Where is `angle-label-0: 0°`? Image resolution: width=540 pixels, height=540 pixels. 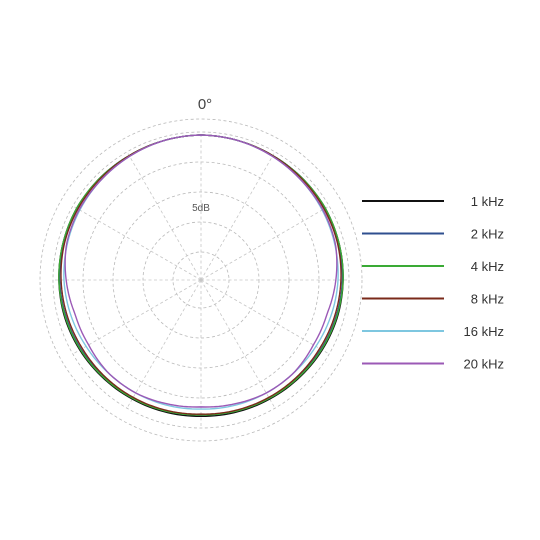 angle-label-0: 0° is located at coordinates (205, 104).